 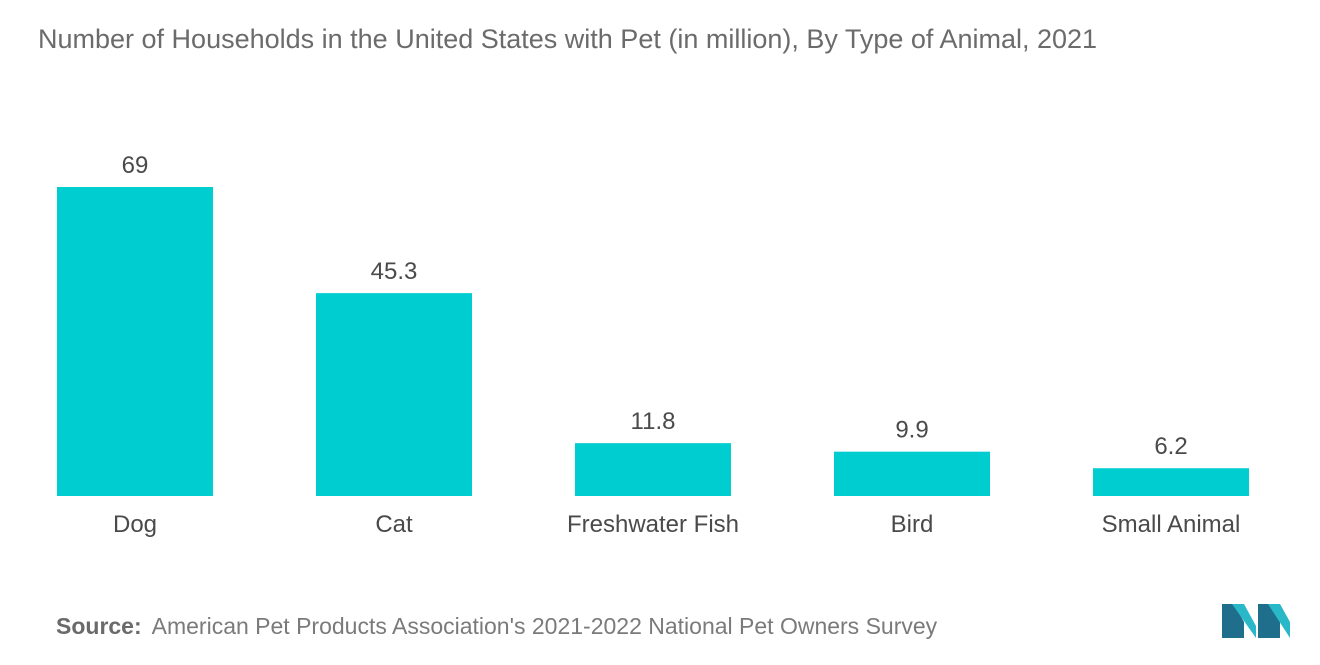 What do you see at coordinates (99, 626) in the screenshot?
I see `source-label: Source:` at bounding box center [99, 626].